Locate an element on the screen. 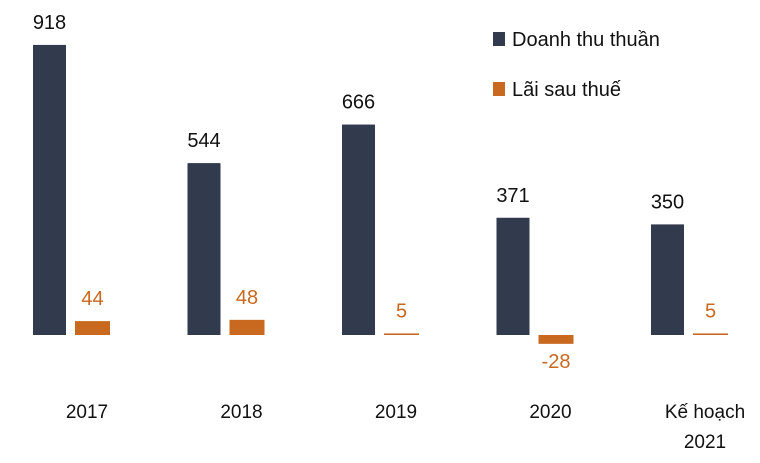 Image resolution: width=760 pixels, height=463 pixels. value-label: 48 is located at coordinates (247, 298).